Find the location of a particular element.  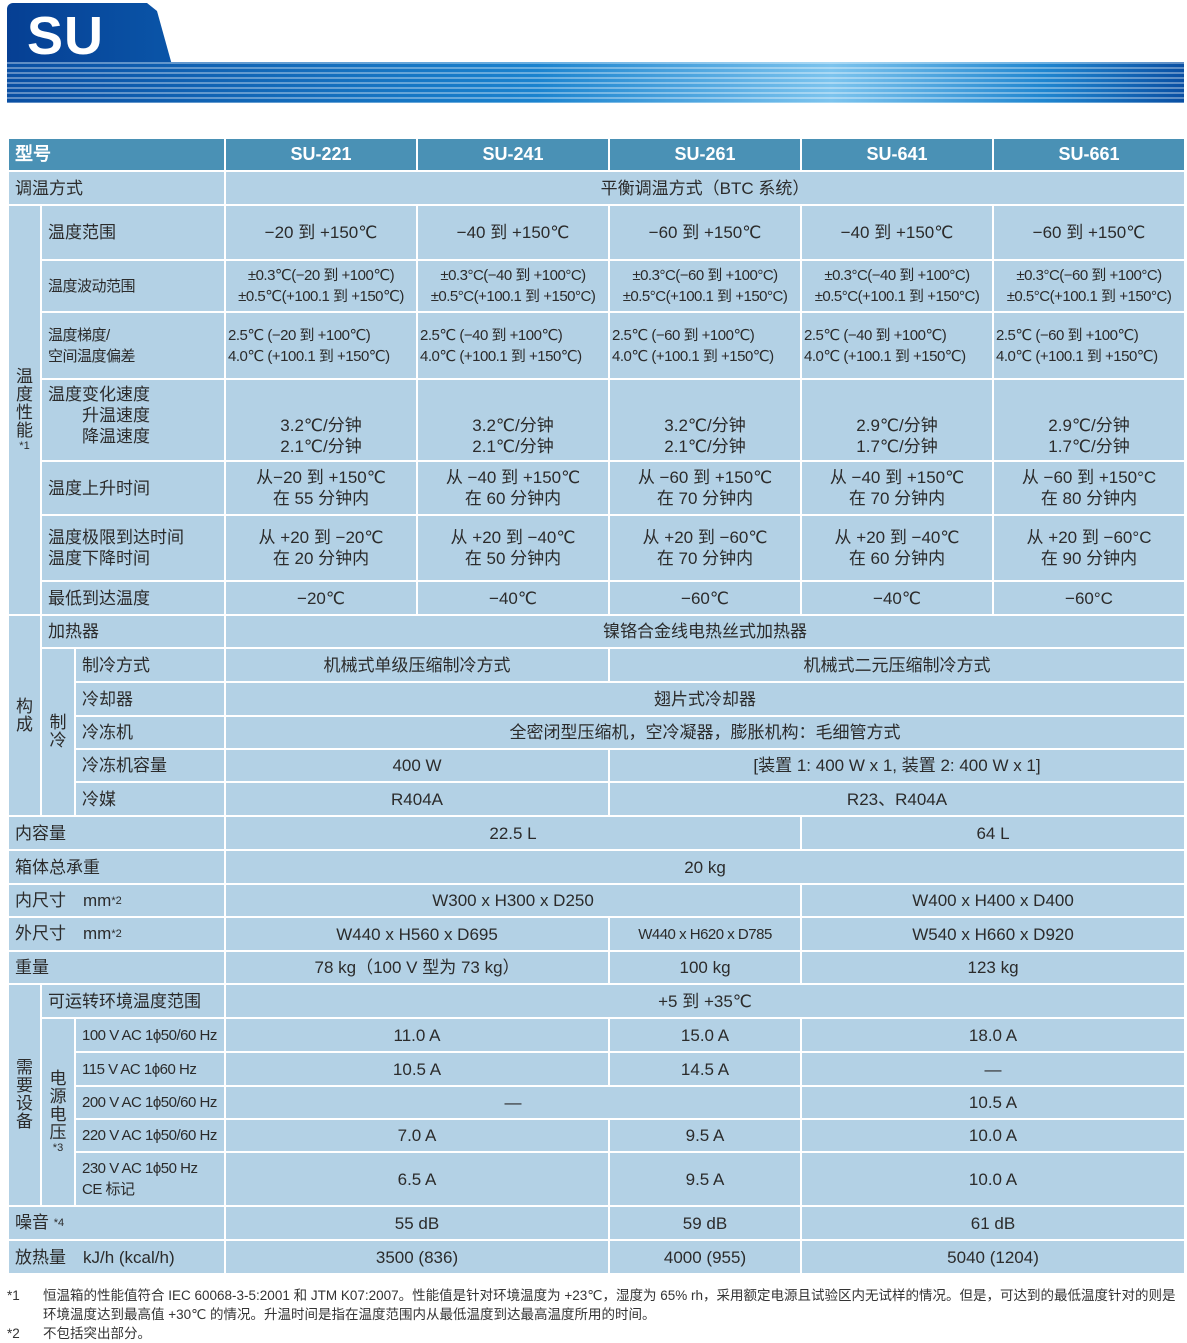

row-label-text: 冷冻机 is located at coordinates (107, 732).